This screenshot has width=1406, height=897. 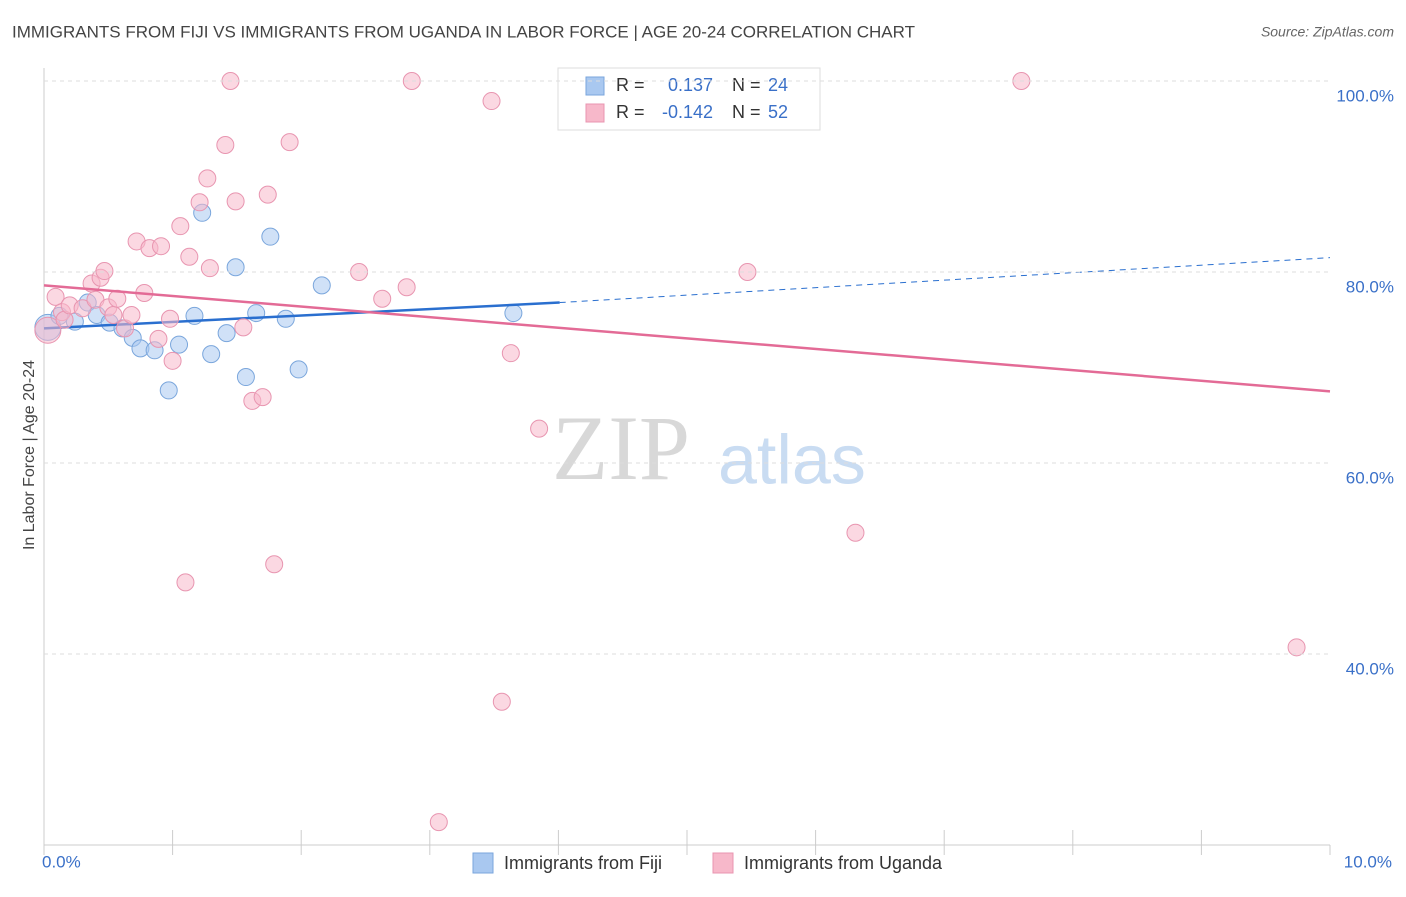 What do you see at coordinates (621, 448) in the screenshot?
I see `watermark: ZIP` at bounding box center [621, 448].